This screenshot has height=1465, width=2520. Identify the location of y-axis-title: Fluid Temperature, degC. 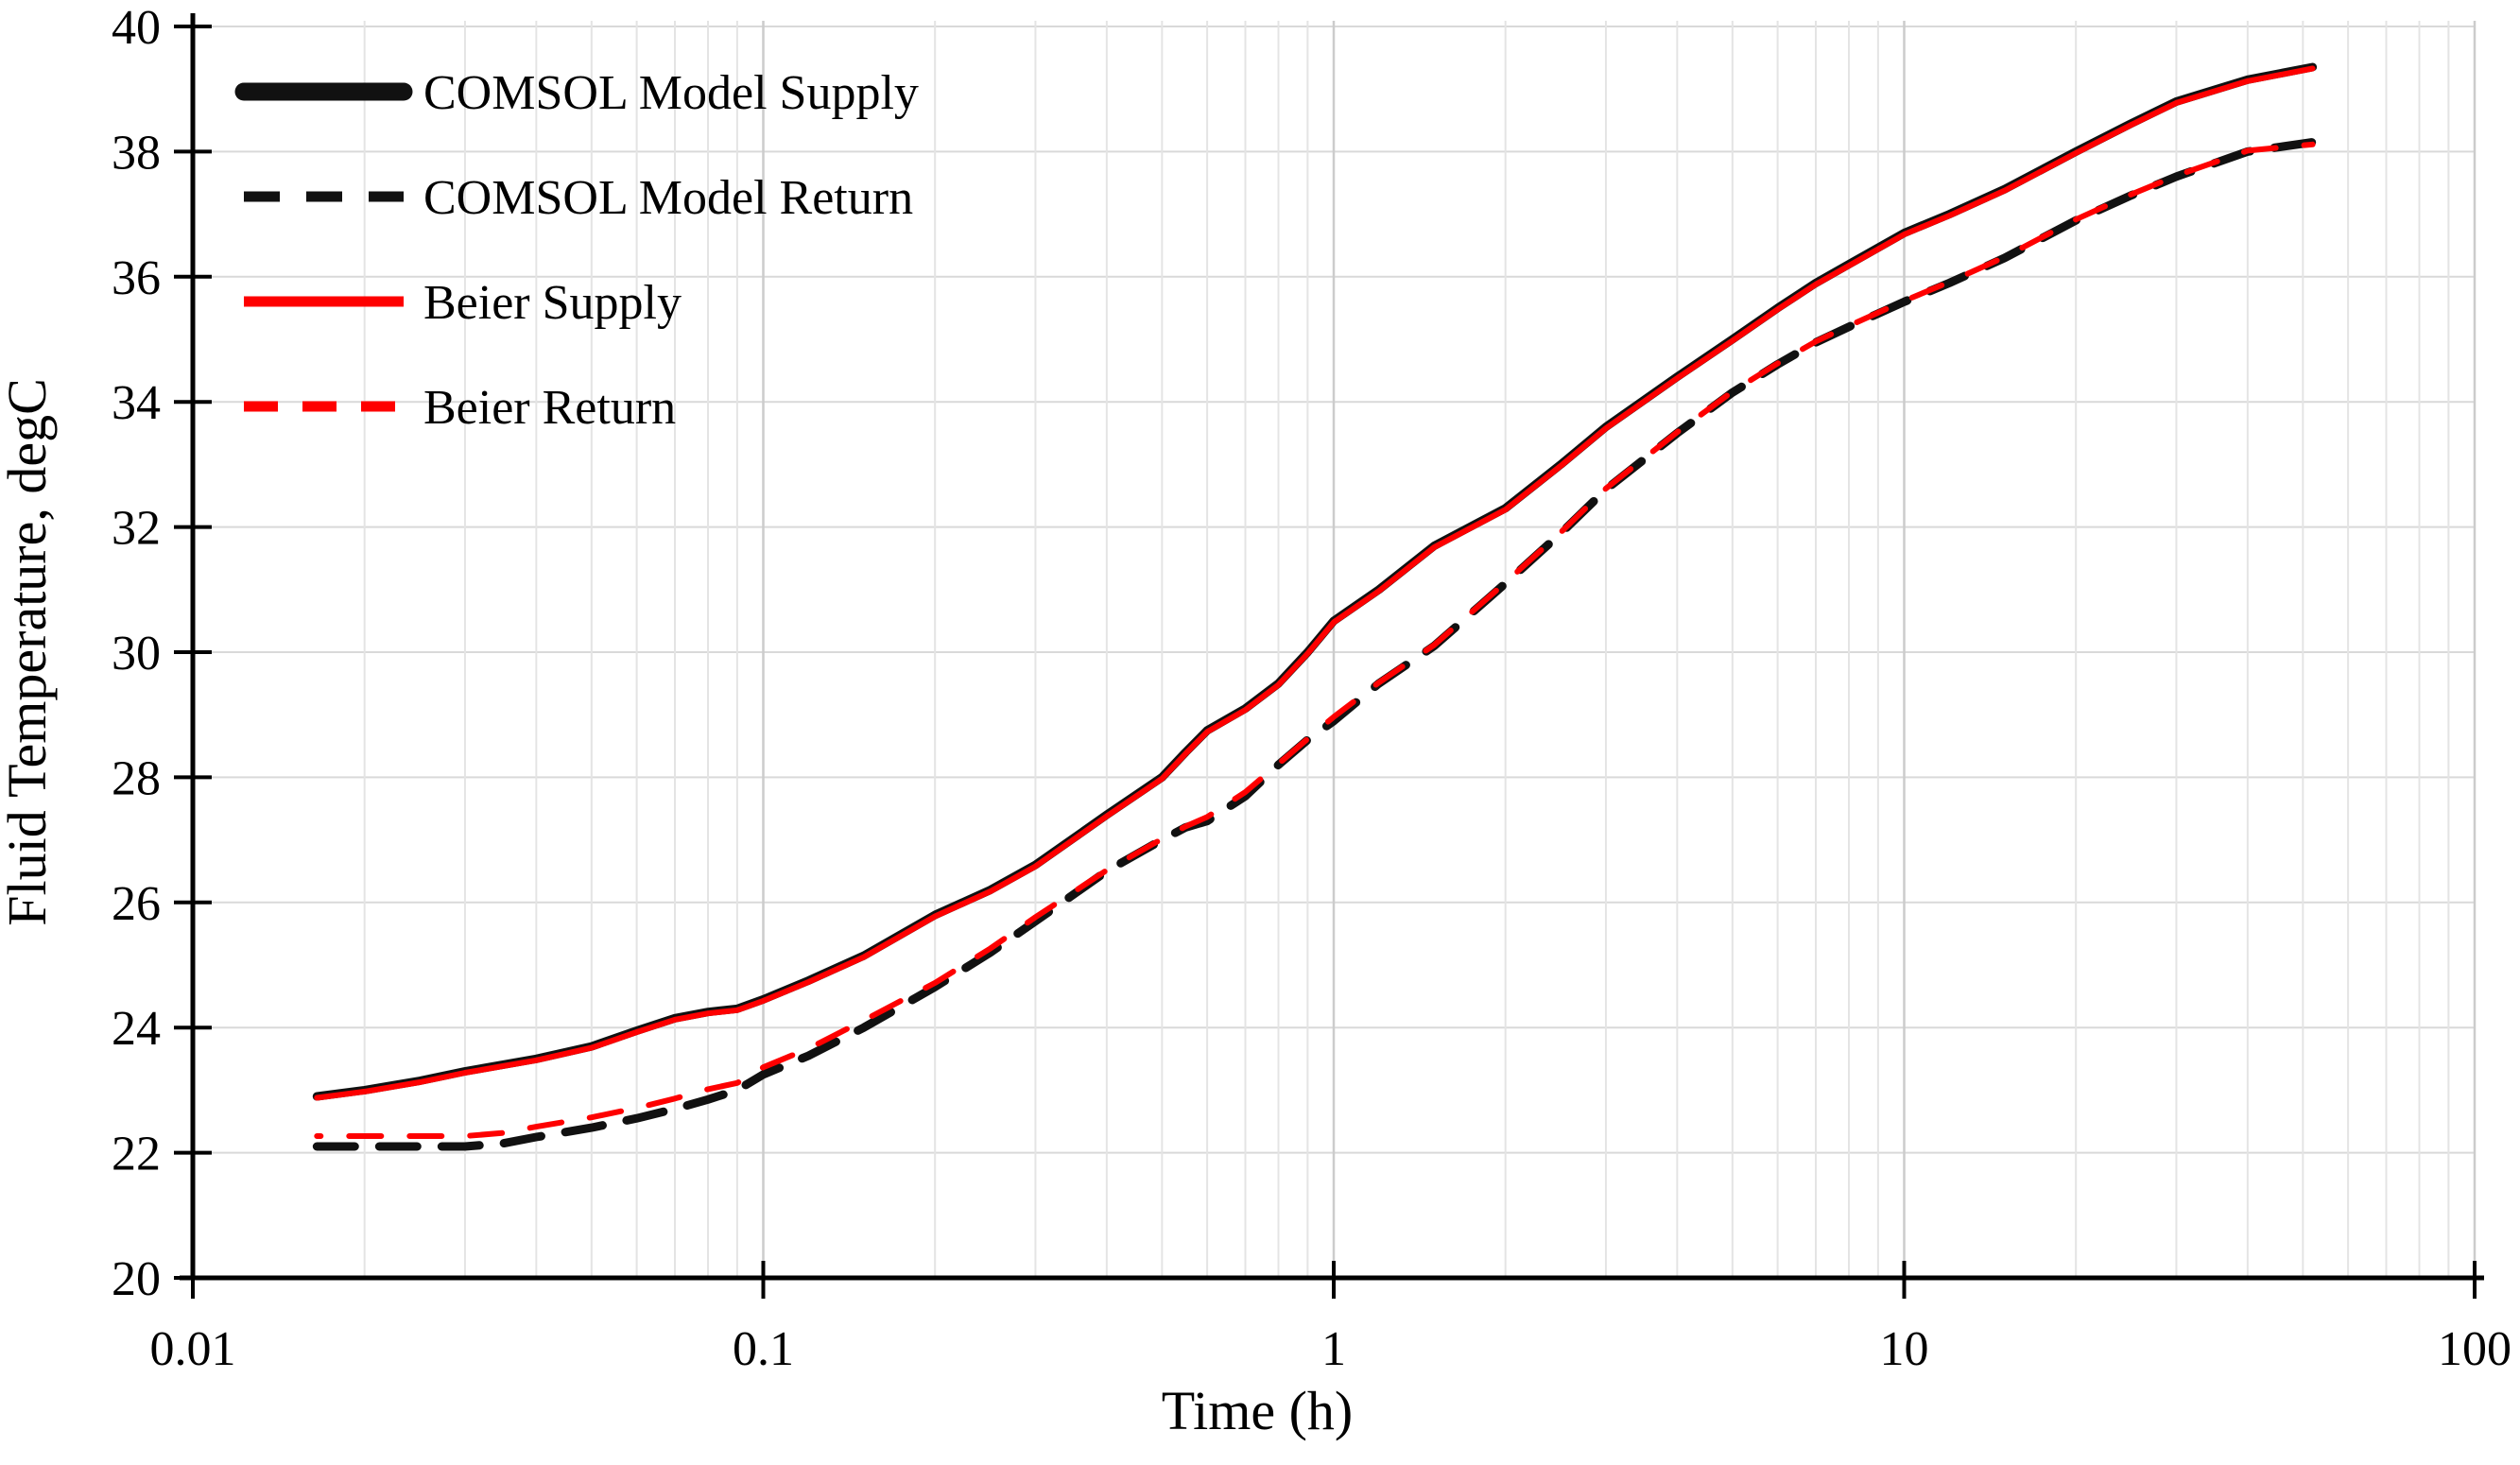
(29, 652).